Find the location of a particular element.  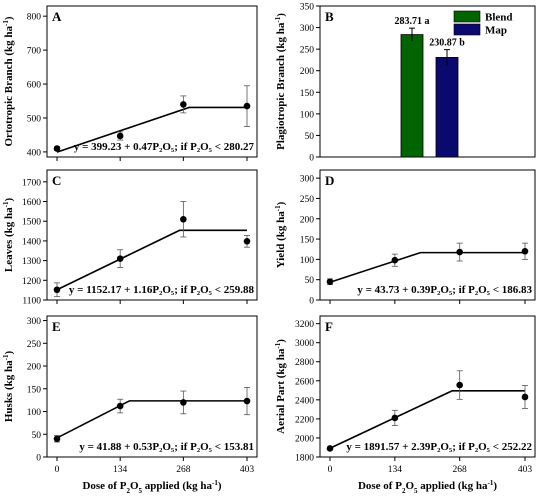

panel-letter: C is located at coordinates (56, 180).